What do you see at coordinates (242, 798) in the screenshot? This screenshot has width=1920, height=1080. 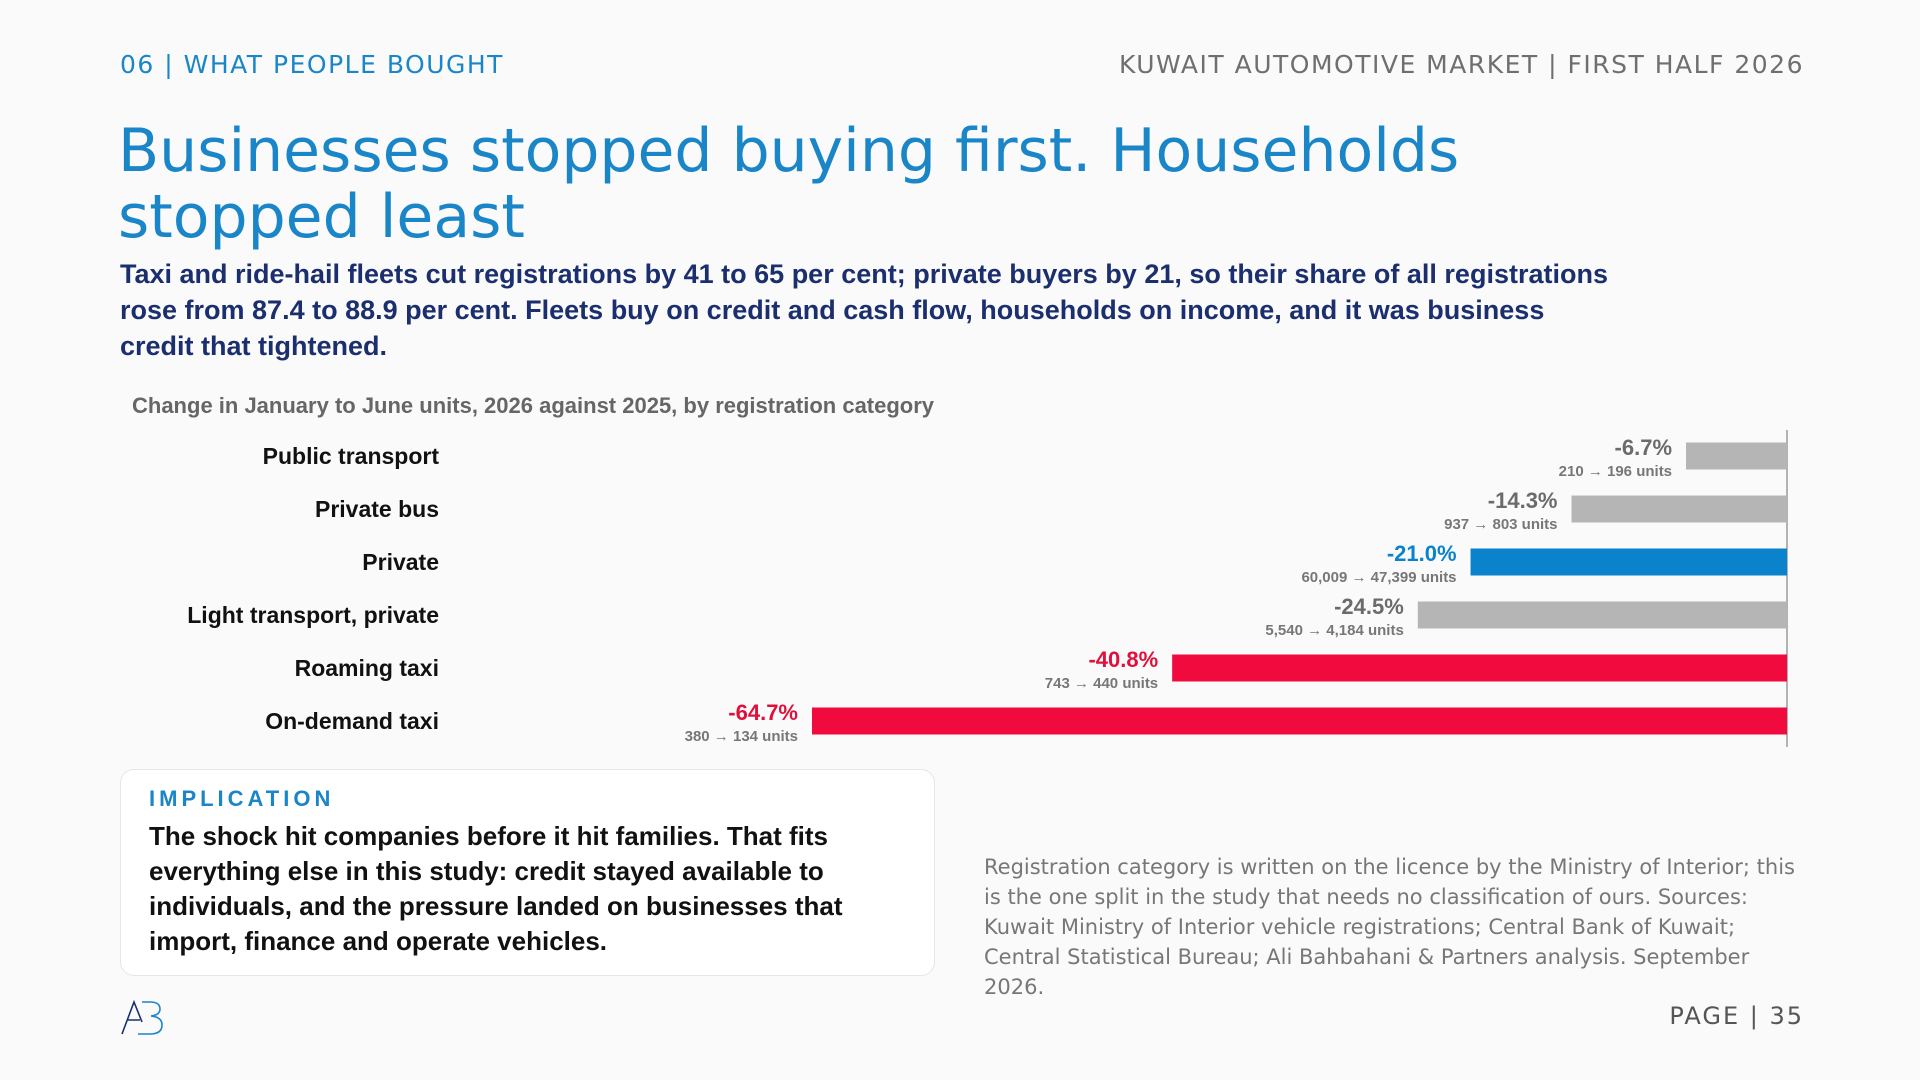 I see `implication-heading: IMPLICATION` at bounding box center [242, 798].